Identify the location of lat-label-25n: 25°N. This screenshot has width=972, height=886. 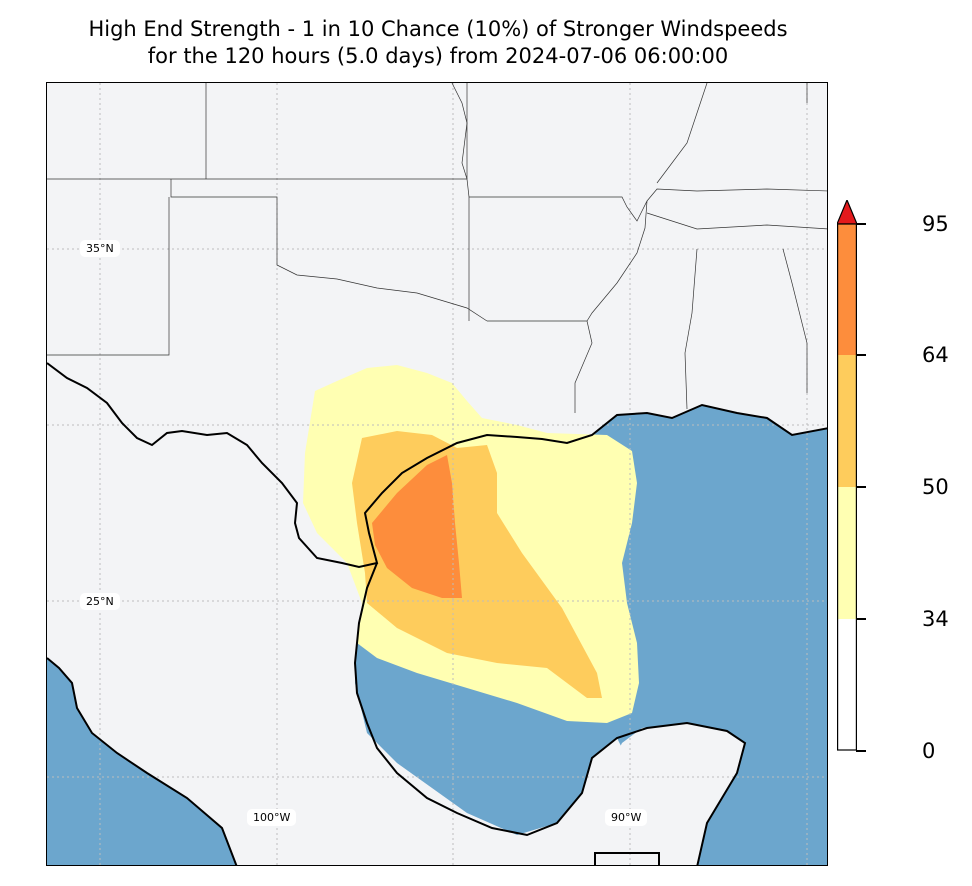
(100, 601).